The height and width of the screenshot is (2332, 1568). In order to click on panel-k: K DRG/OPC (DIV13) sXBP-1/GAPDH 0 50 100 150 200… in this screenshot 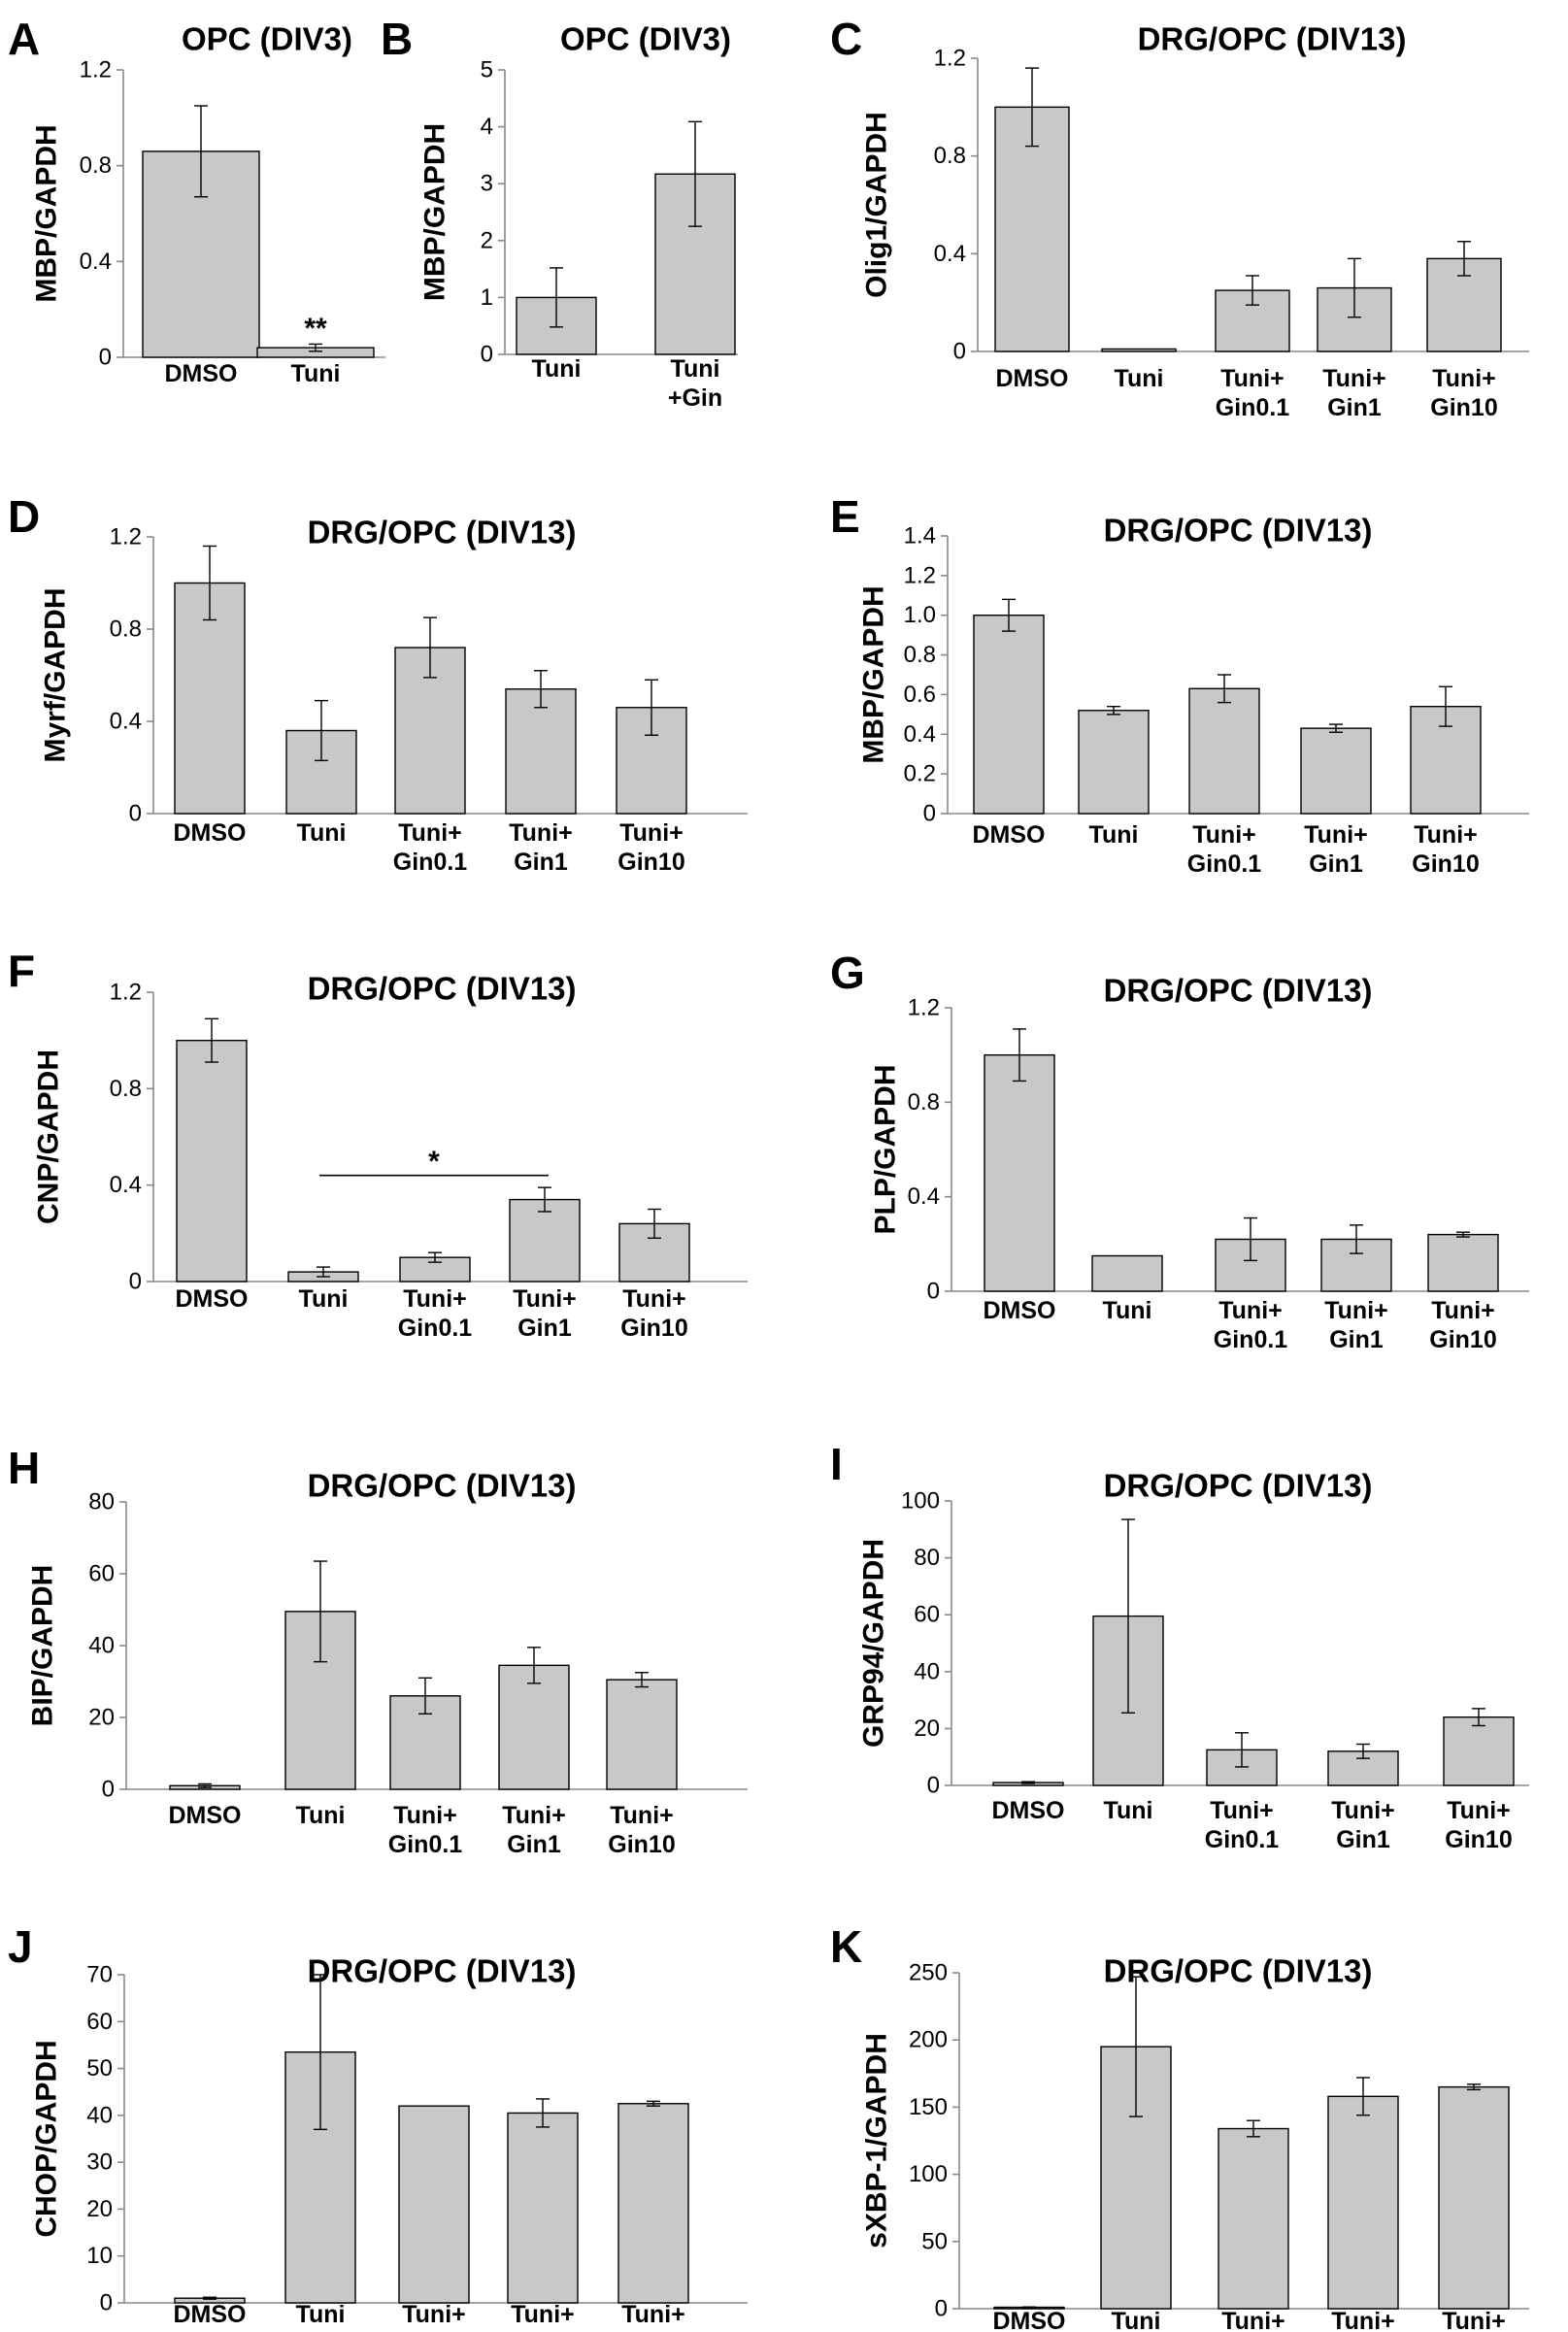, I will do `click(1179, 2126)`.